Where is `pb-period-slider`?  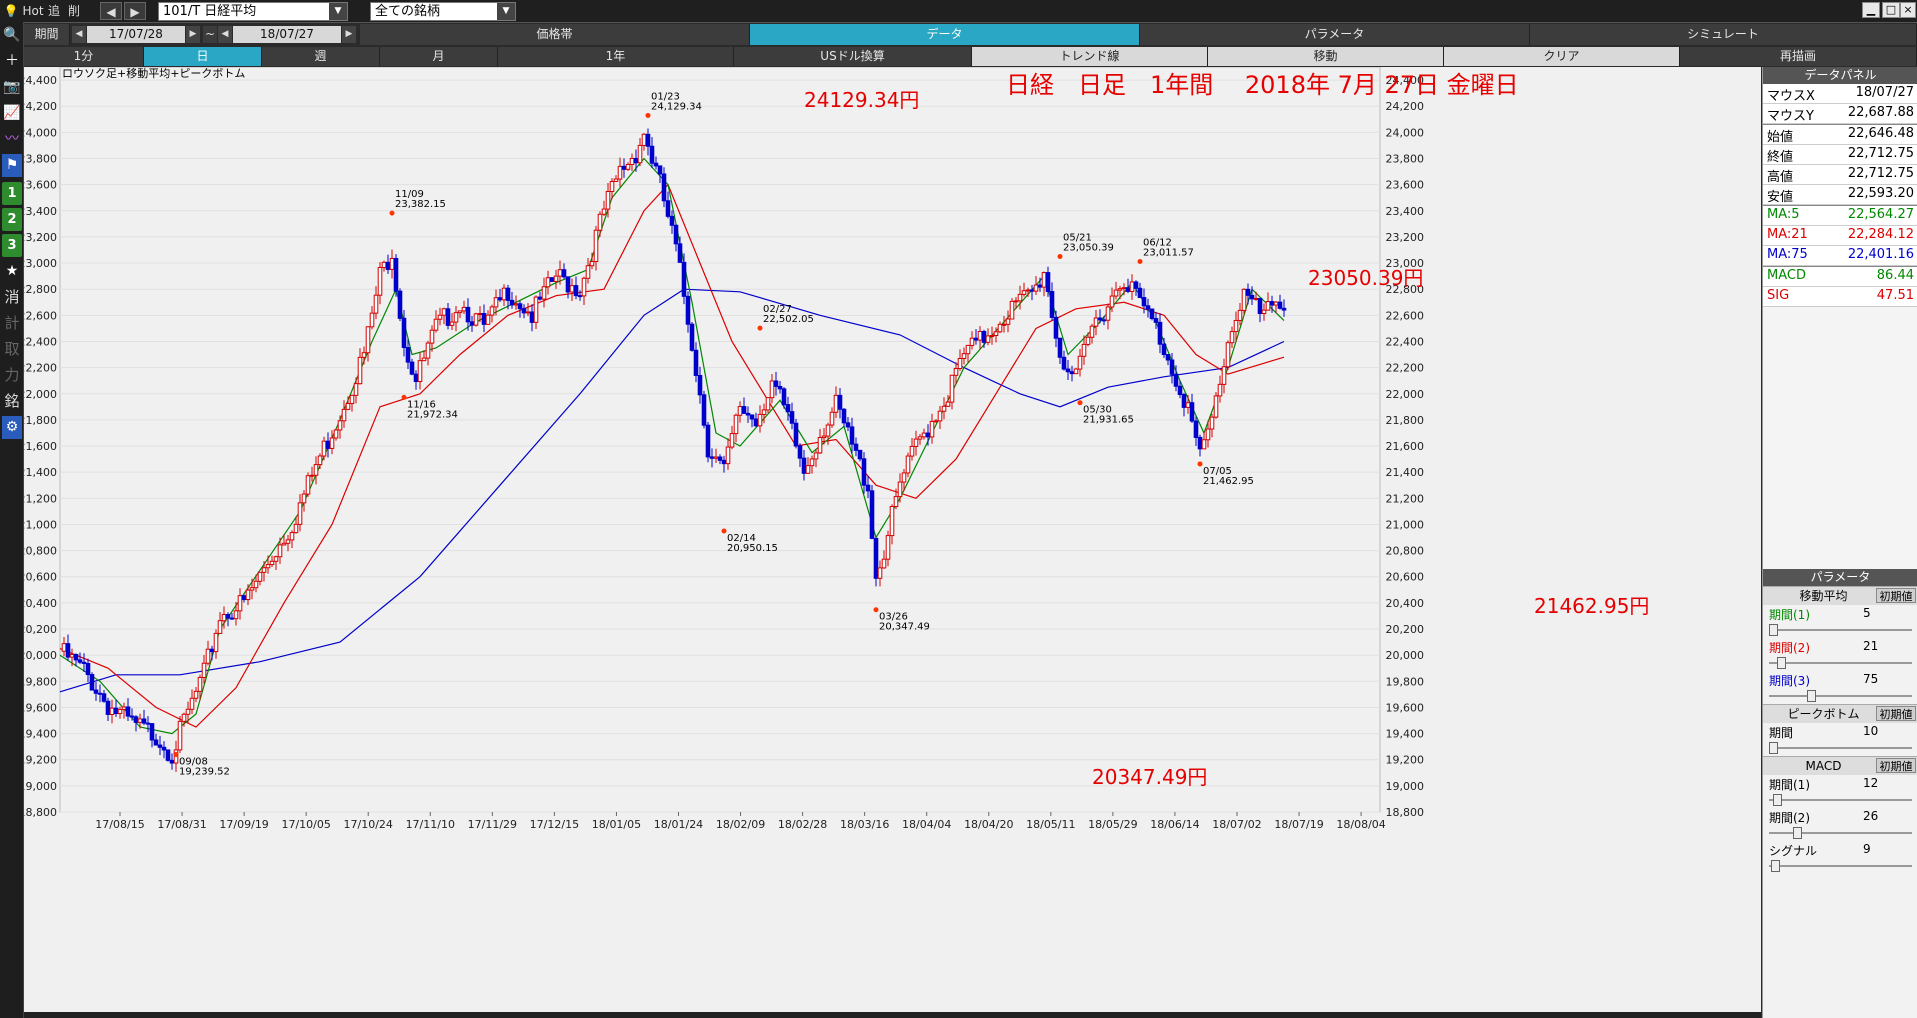
pb-period-slider is located at coordinates (1840, 748).